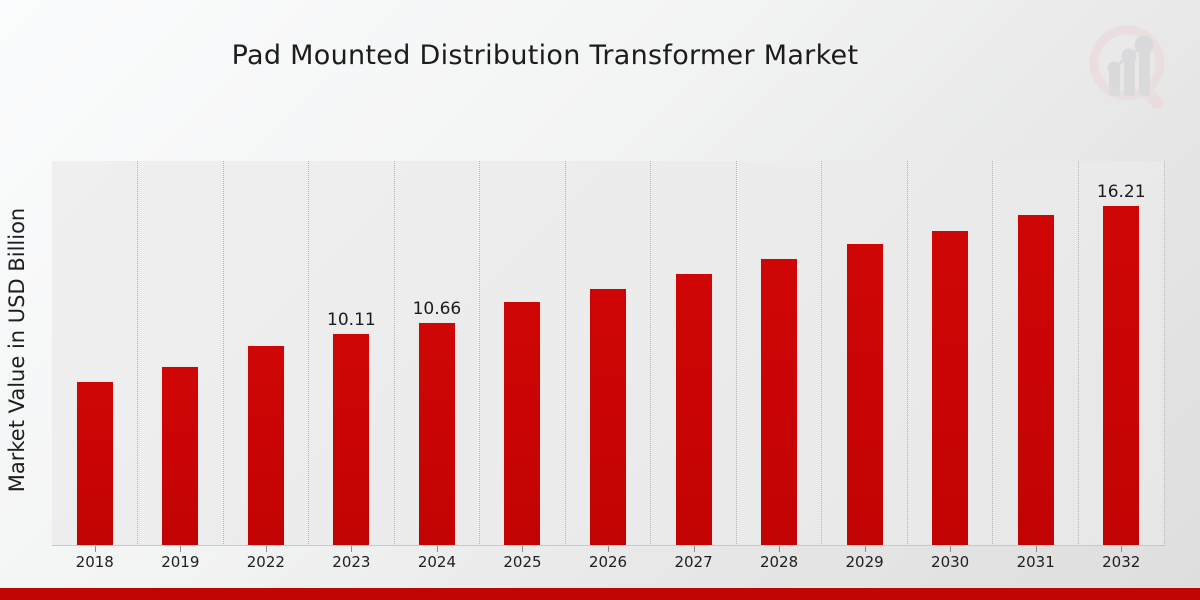 The image size is (1200, 600). What do you see at coordinates (1035, 379) in the screenshot?
I see `bar-2031` at bounding box center [1035, 379].